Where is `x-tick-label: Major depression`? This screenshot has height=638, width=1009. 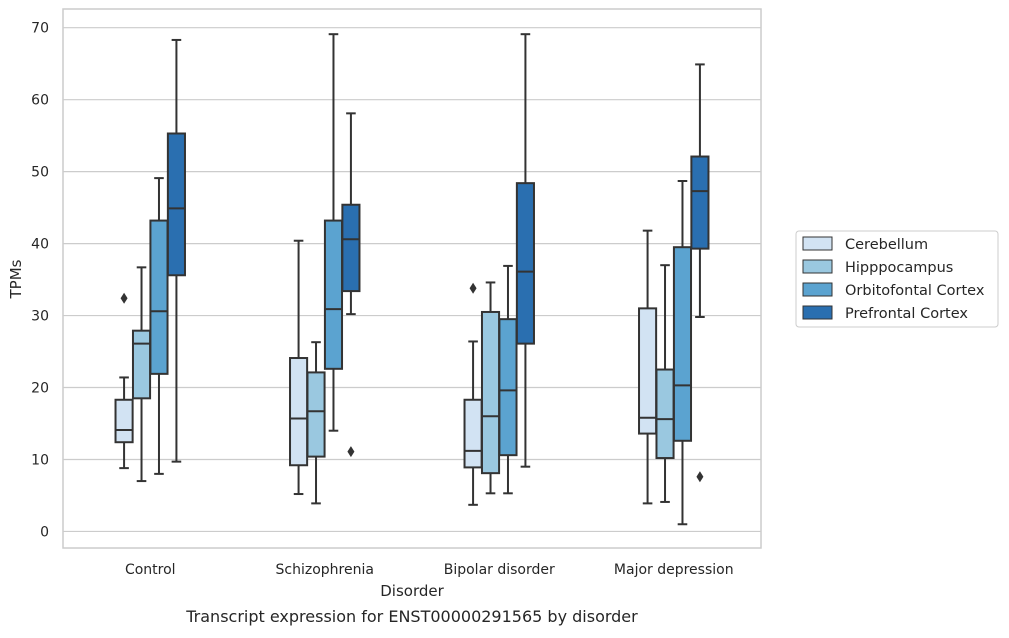
x-tick-label: Major depression is located at coordinates (674, 570).